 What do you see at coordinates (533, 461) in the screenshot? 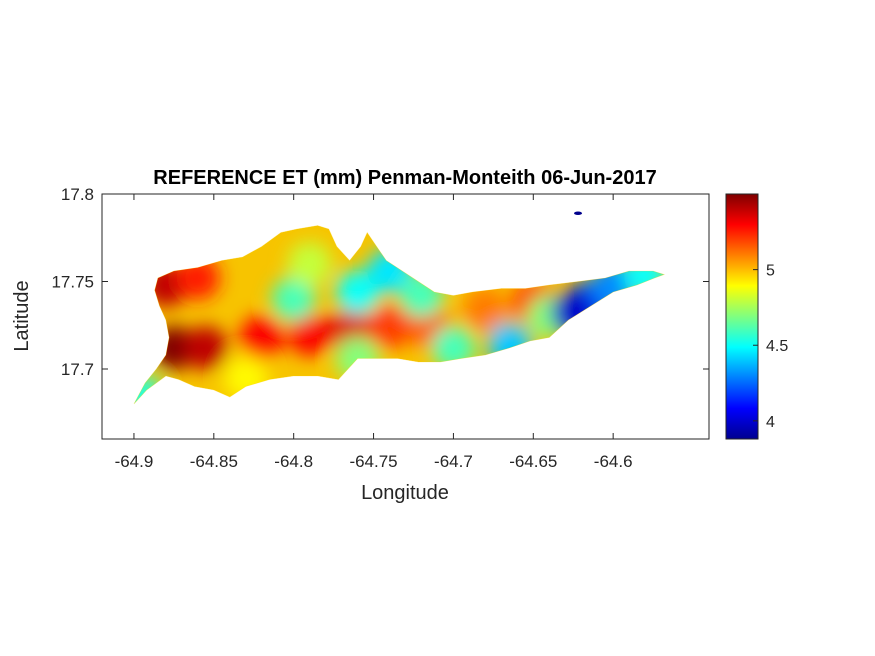
I see `x-tick-label: -64.65` at bounding box center [533, 461].